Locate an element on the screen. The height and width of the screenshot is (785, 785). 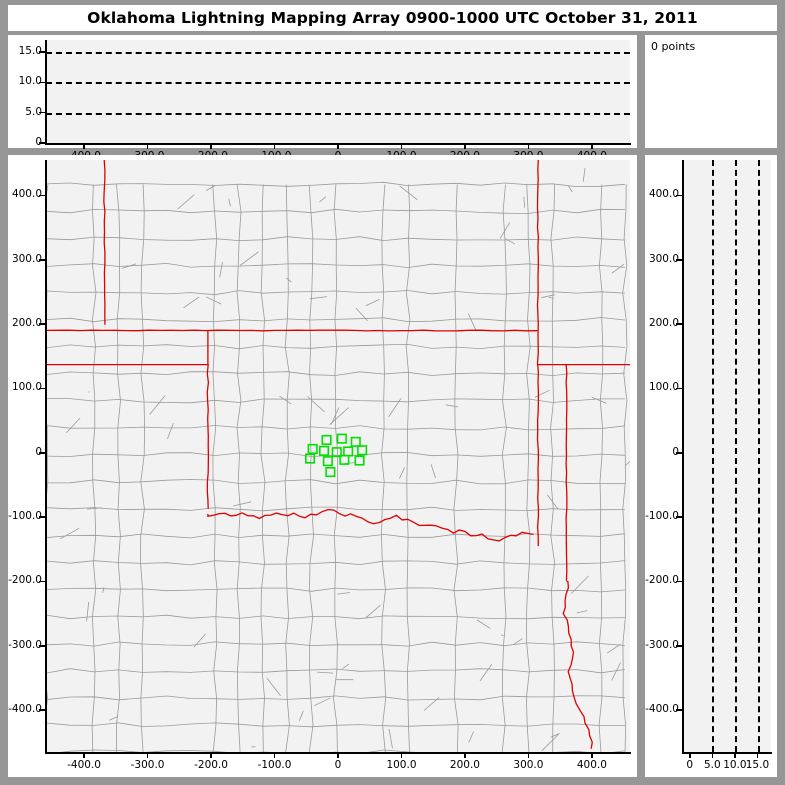
x-tick-label-100: 100.0 is located at coordinates (401, 765).